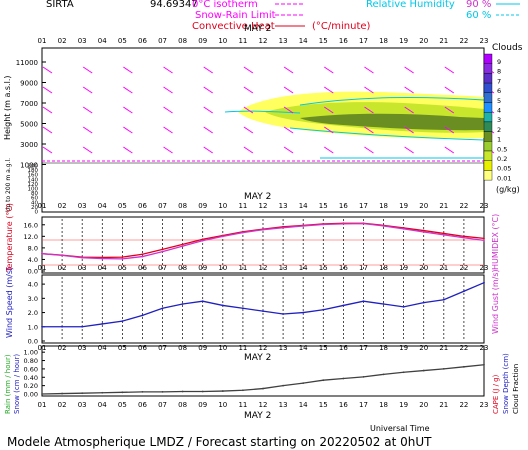 The height and width of the screenshot is (450, 528). Describe the element at coordinates (478, 15) in the screenshot. I see `legend-rh-60: 60 %` at that location.